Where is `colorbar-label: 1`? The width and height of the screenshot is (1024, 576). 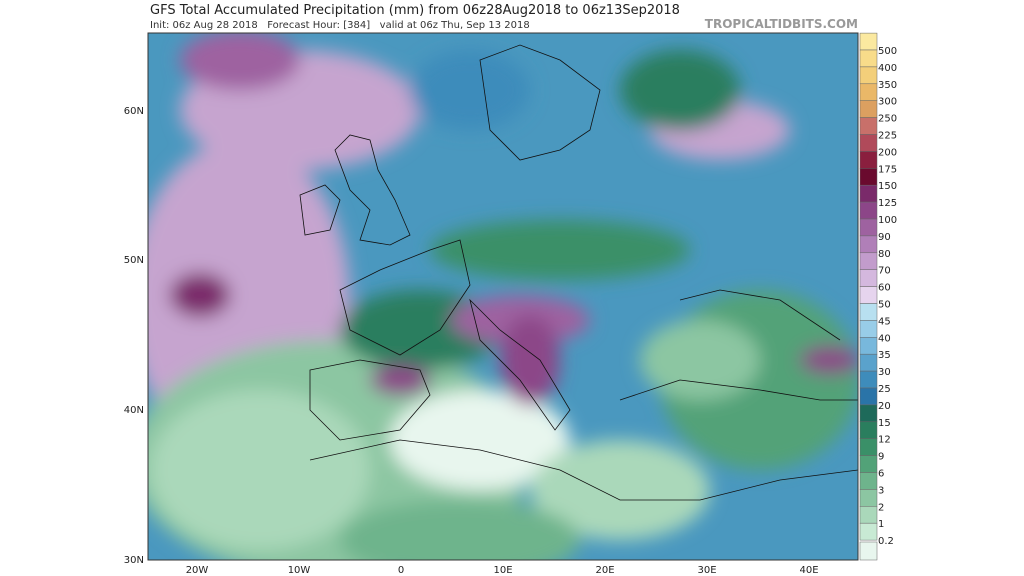
colorbar-label: 1 is located at coordinates (881, 524).